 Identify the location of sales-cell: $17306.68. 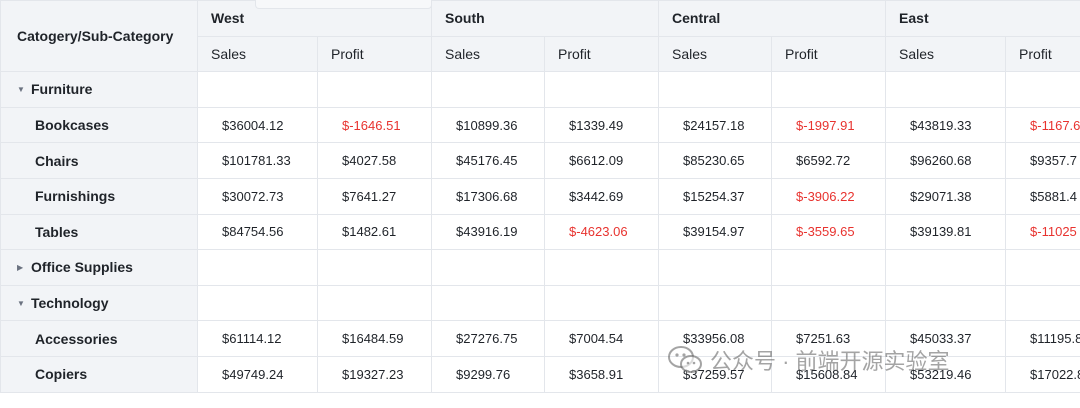
(488, 196).